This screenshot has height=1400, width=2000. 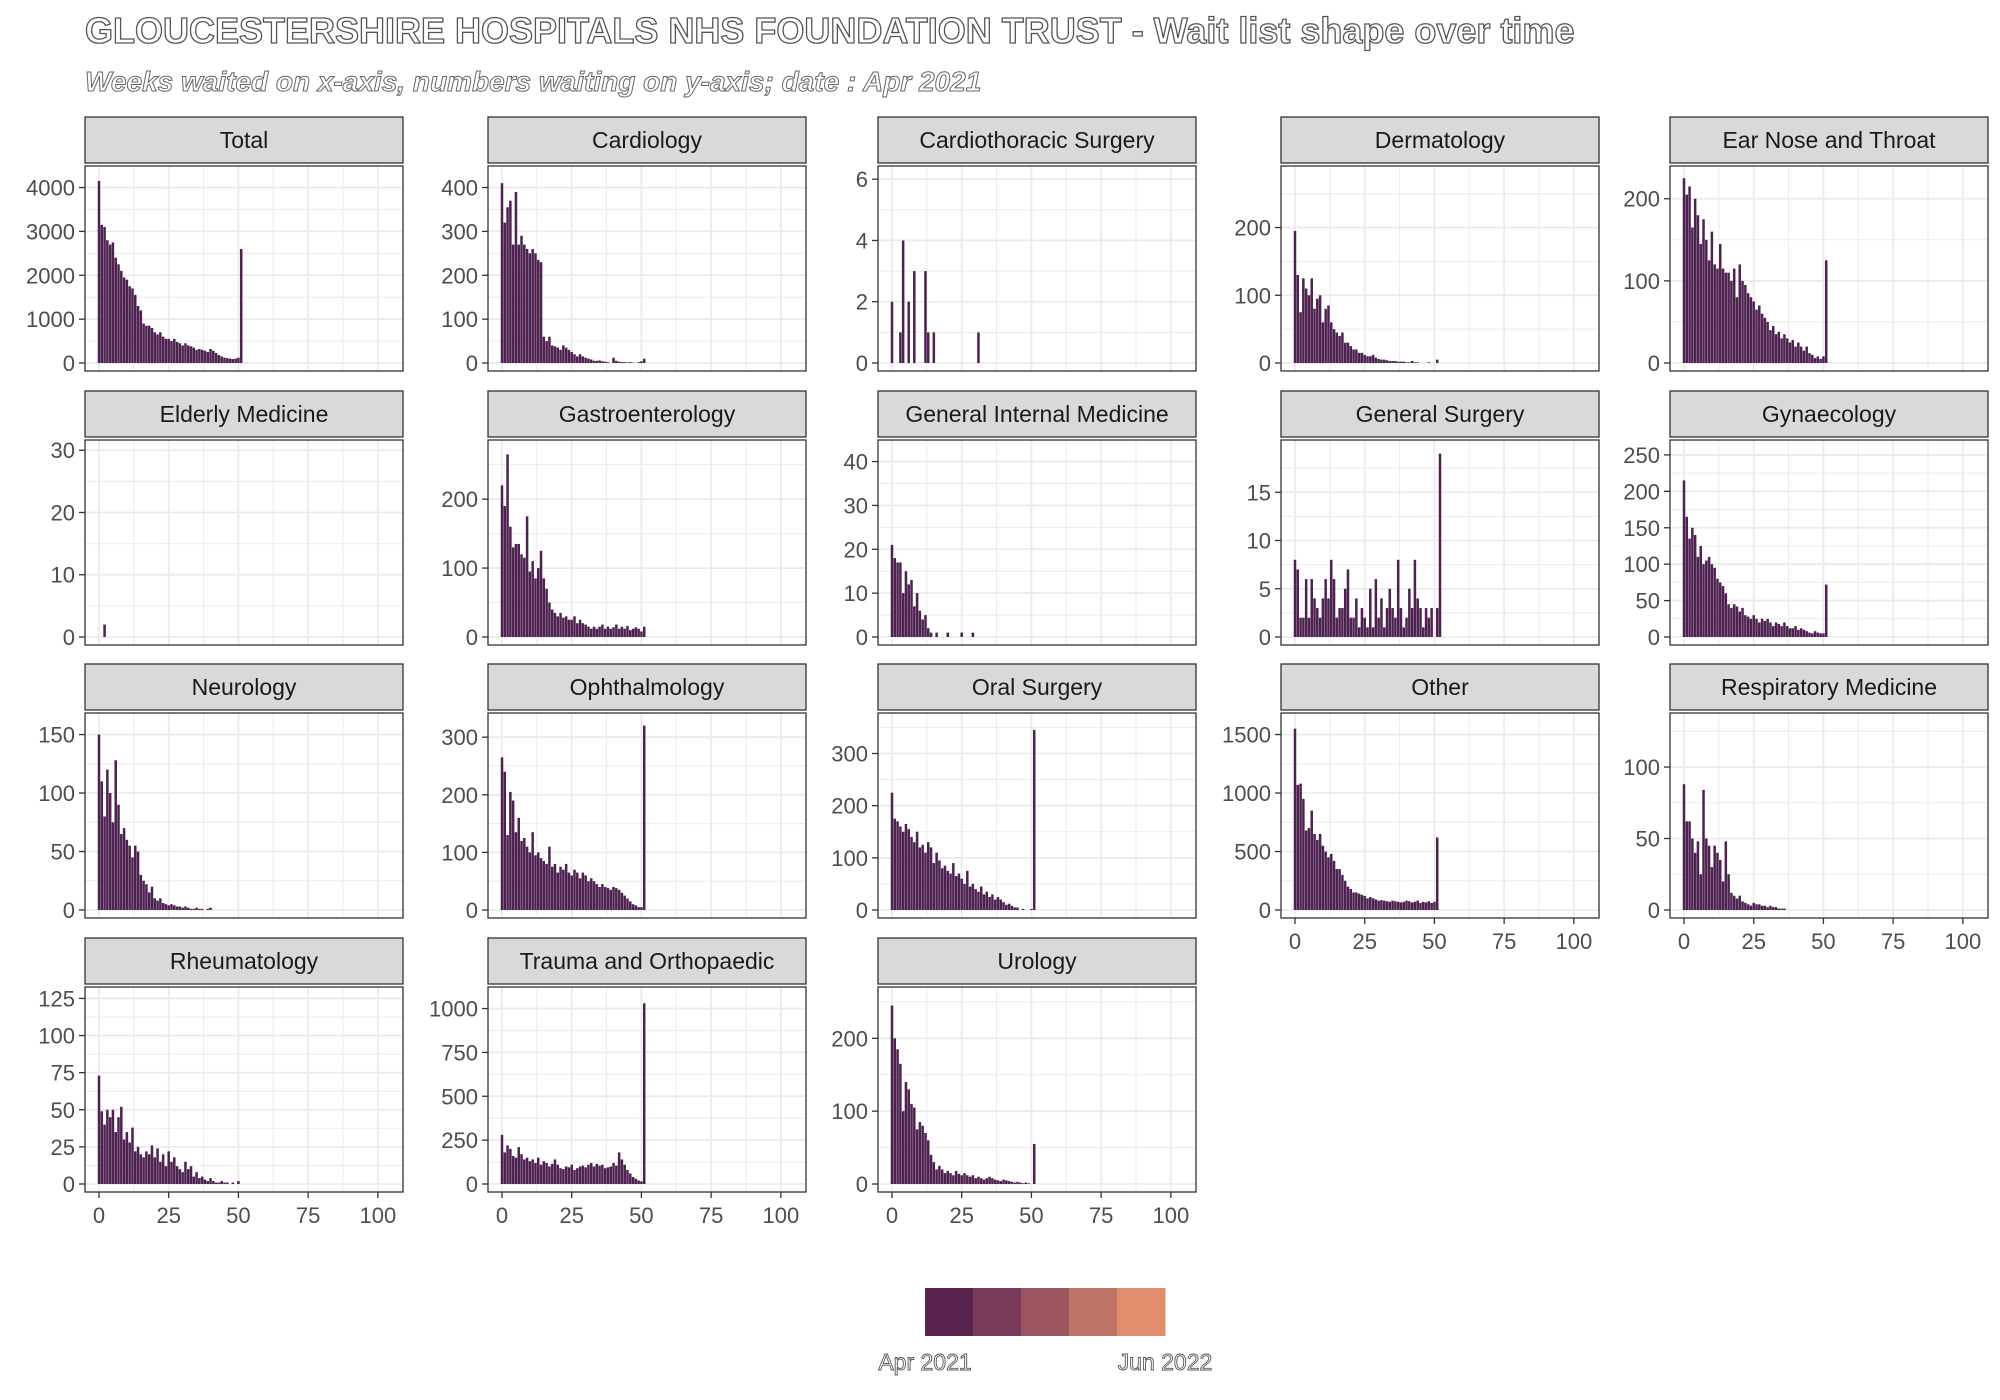 What do you see at coordinates (624, 520) in the screenshot?
I see `facet-panel: Gastroenterology 0 100 200` at bounding box center [624, 520].